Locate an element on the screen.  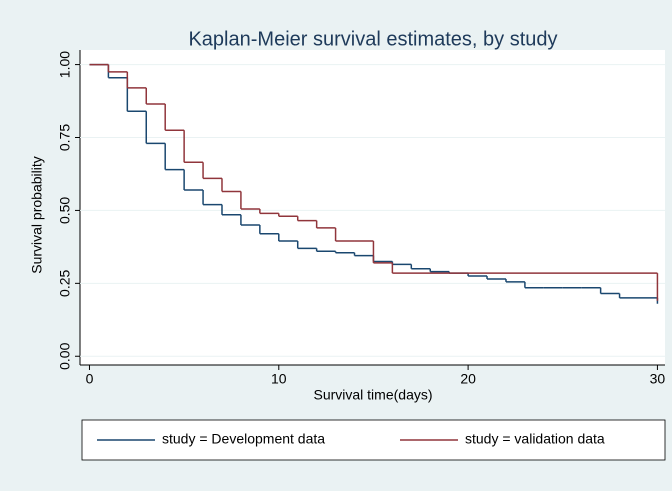
legend-label: study = Development data is located at coordinates (243, 439).